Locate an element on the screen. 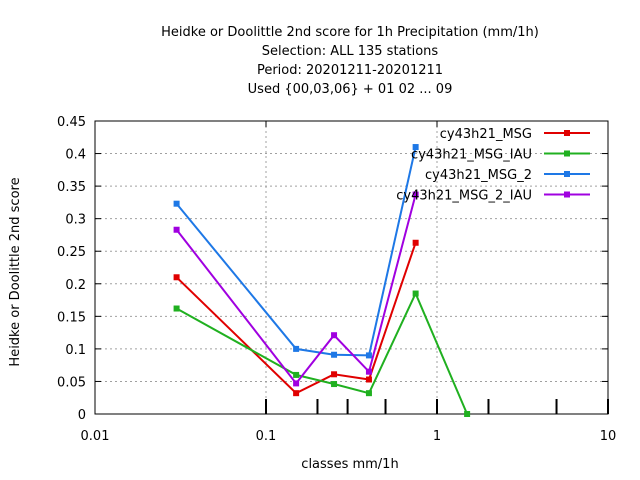 This screenshot has width=640, height=480. x-tick-label: 1 is located at coordinates (437, 436).